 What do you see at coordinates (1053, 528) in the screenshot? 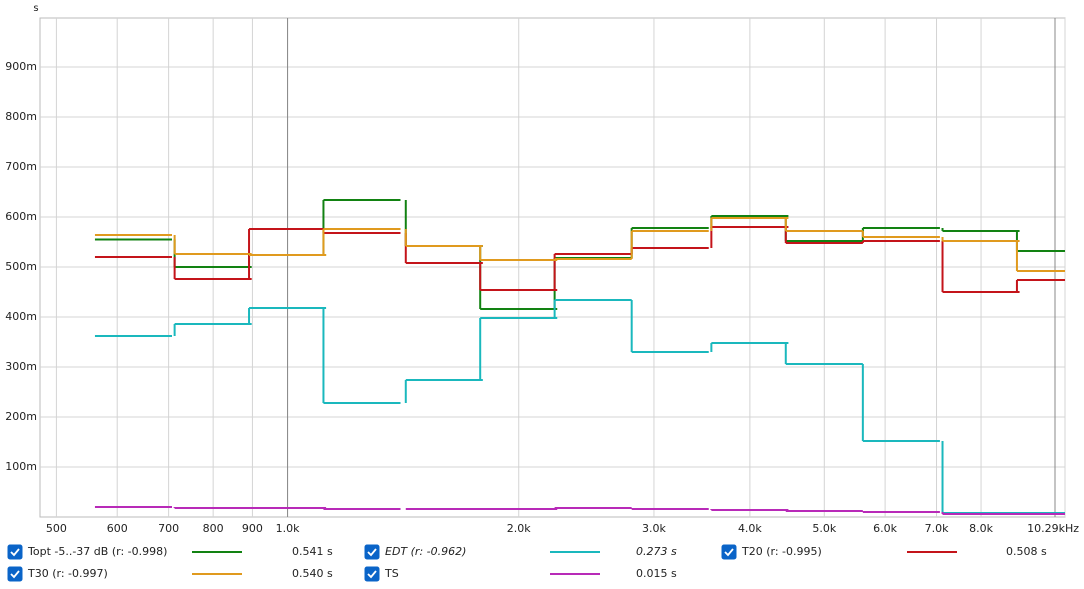
I see `x-tick-label: 10.29kHz` at bounding box center [1053, 528].